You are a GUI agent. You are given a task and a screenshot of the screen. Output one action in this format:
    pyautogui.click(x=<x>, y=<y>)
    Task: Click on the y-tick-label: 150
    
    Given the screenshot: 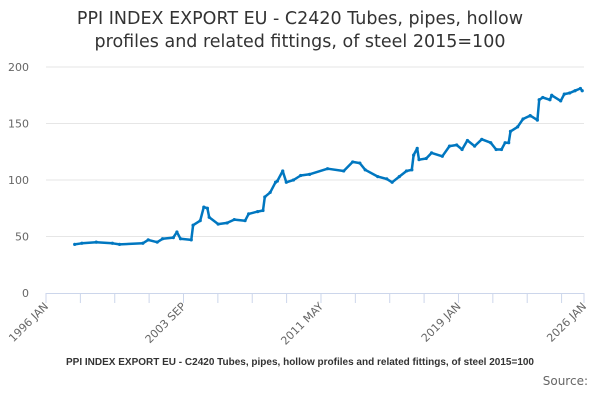 What is the action you would take?
    pyautogui.click(x=18, y=124)
    